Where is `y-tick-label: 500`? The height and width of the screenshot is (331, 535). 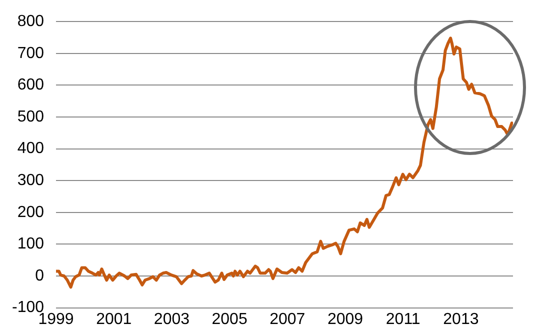
y-tick-label: 500 is located at coordinates (30, 117).